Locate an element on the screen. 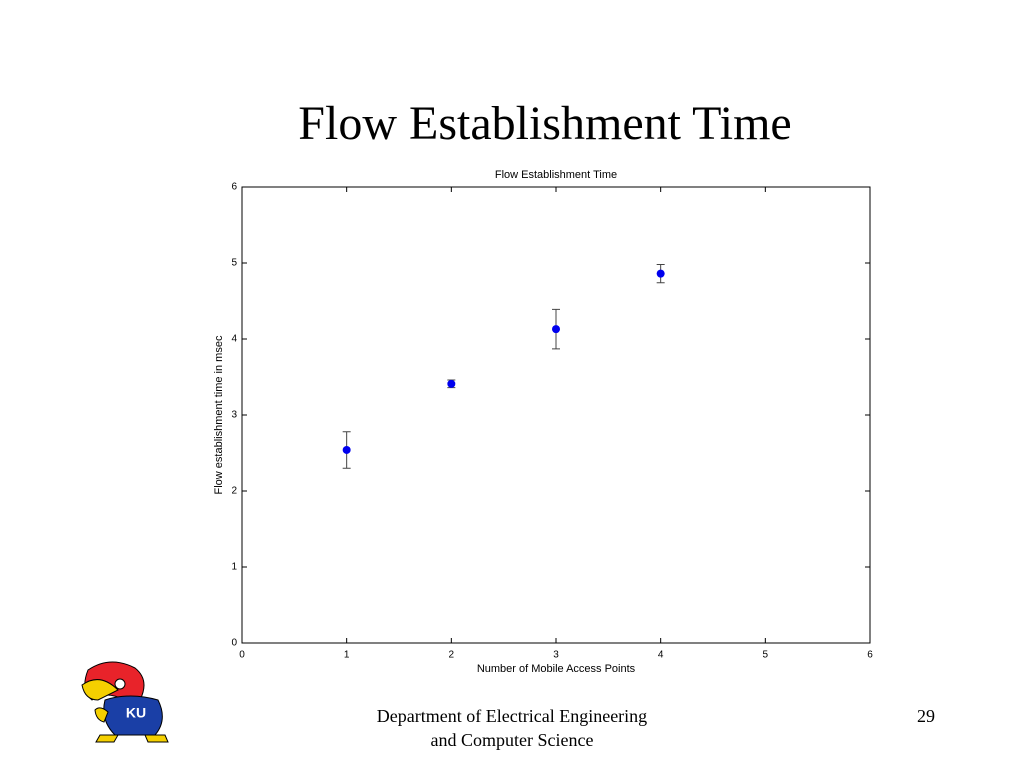 The image size is (1024, 768). x-tick-label: 5 is located at coordinates (766, 655).